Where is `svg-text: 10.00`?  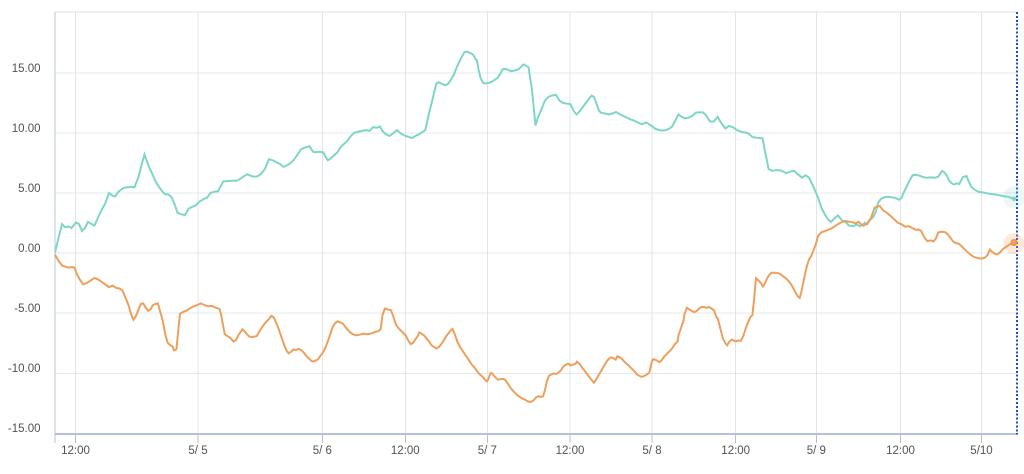
svg-text: 10.00 is located at coordinates (26, 129).